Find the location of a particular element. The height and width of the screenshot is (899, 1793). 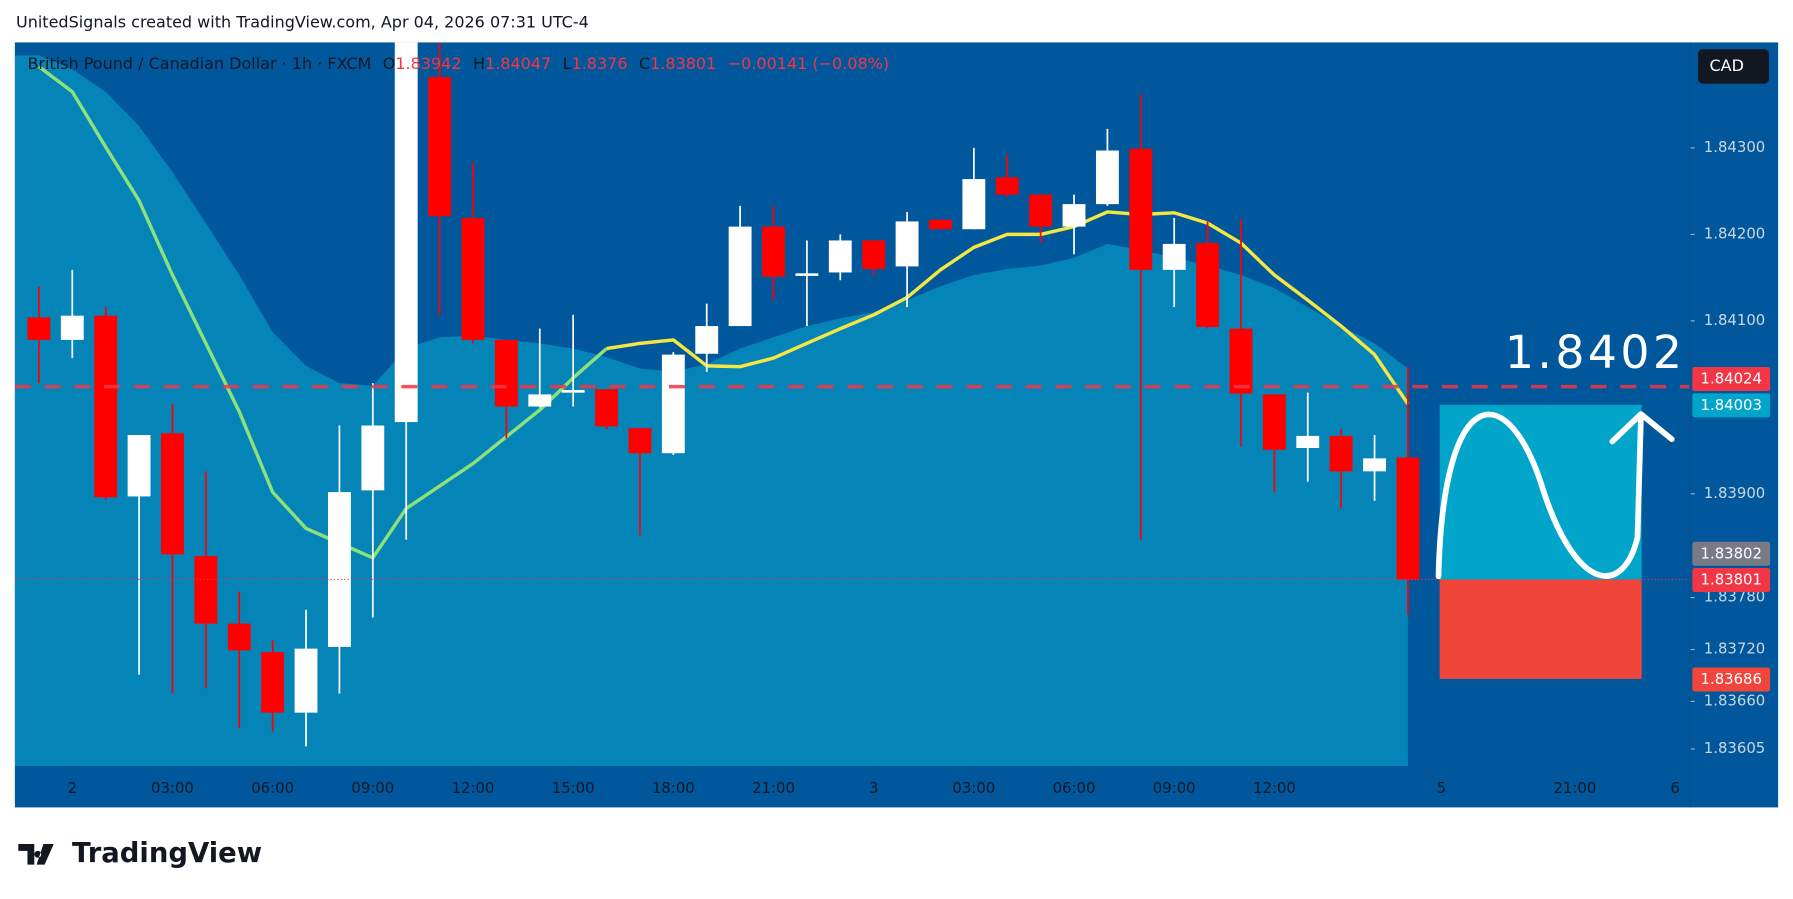

currency-button is located at coordinates (1733, 66).